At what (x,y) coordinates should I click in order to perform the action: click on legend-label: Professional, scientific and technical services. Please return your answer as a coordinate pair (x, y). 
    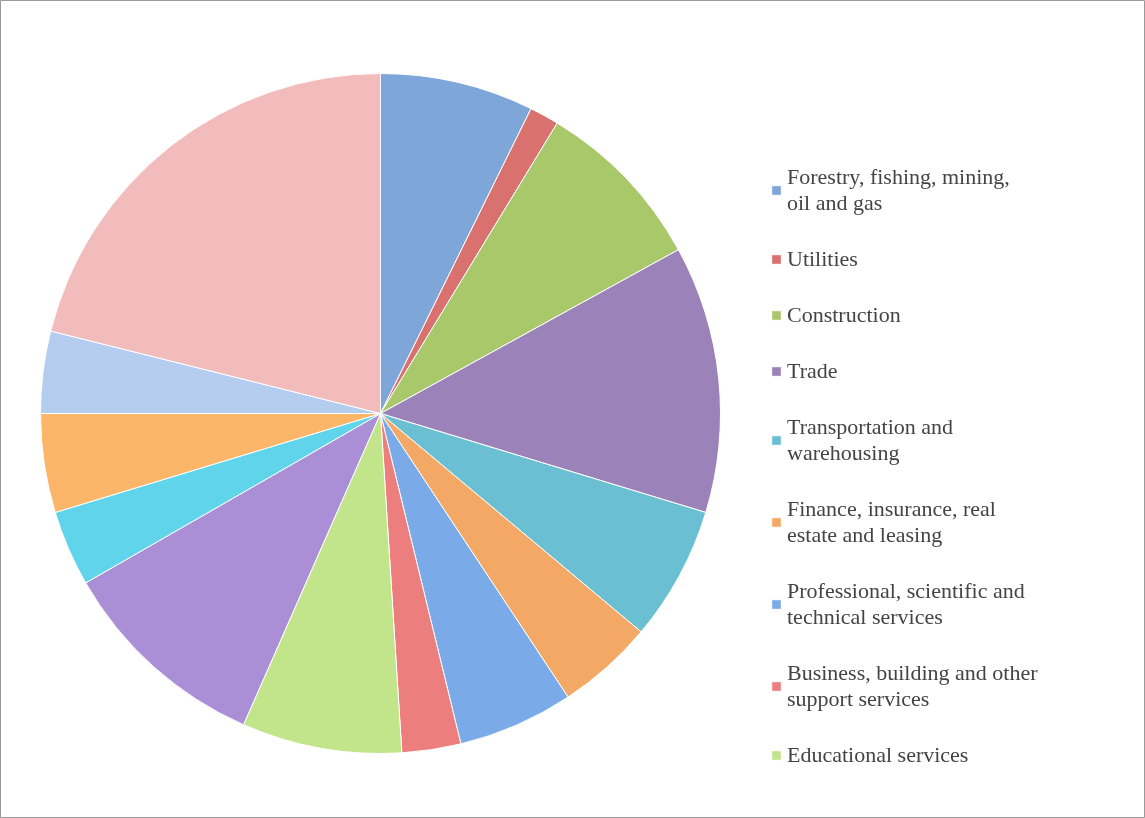
    Looking at the image, I should click on (906, 604).